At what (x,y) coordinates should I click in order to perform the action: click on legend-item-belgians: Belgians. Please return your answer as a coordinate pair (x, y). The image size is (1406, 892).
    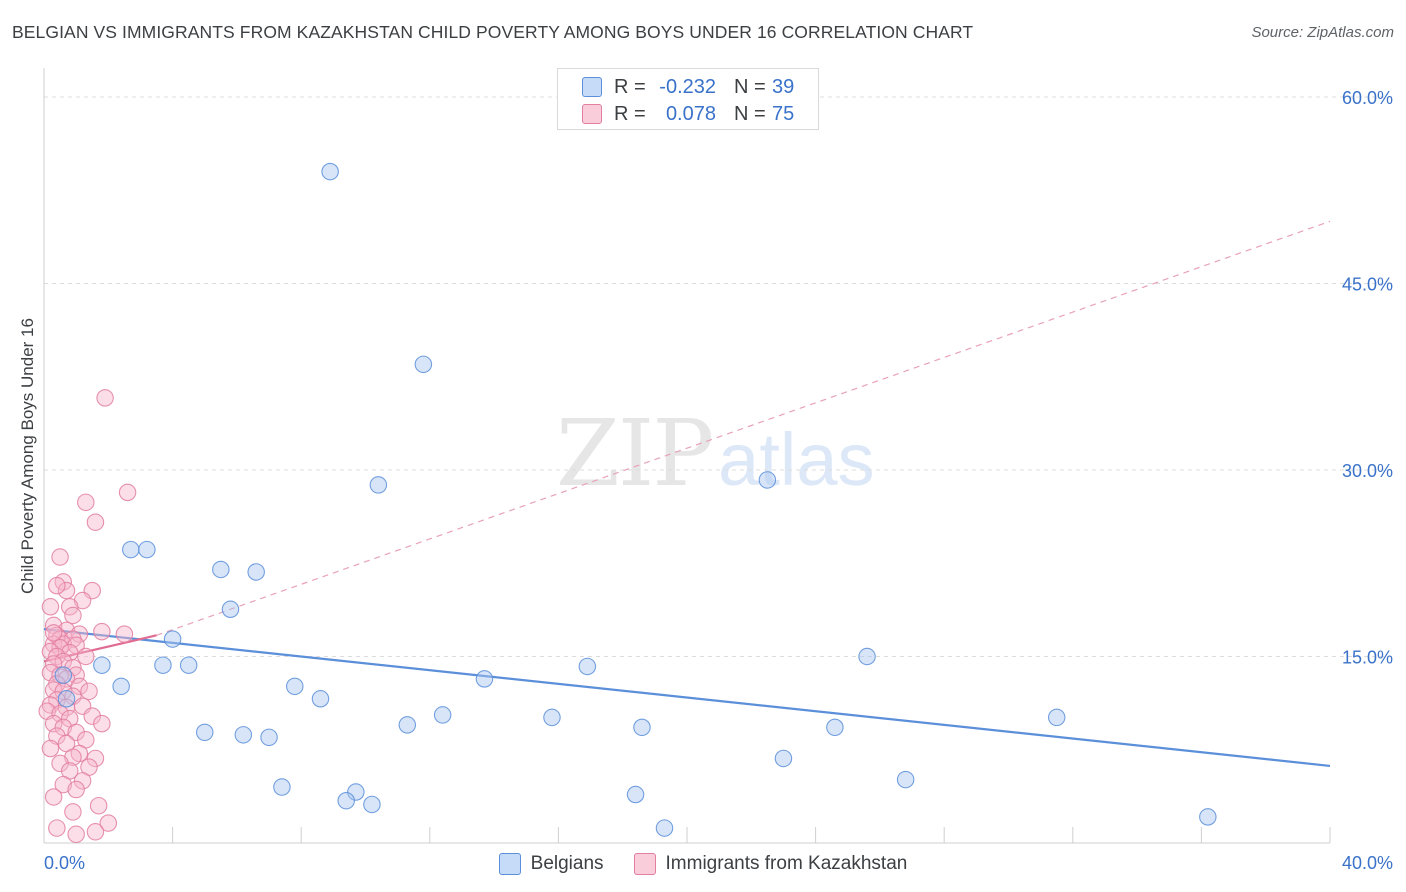
    Looking at the image, I should click on (551, 864).